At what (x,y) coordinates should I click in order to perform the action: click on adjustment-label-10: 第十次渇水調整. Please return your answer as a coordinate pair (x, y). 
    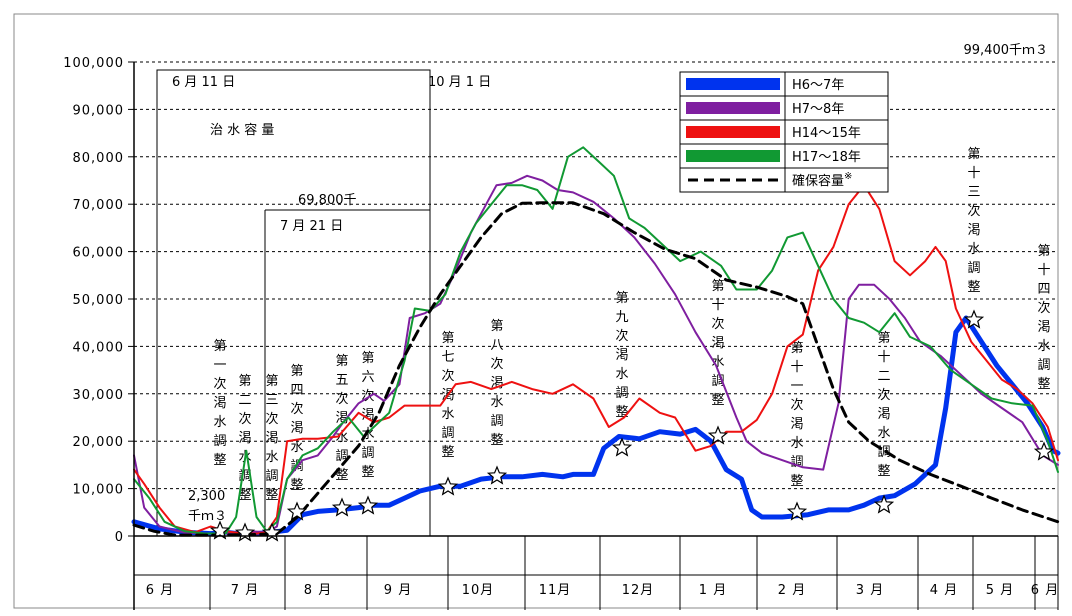
    Looking at the image, I should click on (717, 343).